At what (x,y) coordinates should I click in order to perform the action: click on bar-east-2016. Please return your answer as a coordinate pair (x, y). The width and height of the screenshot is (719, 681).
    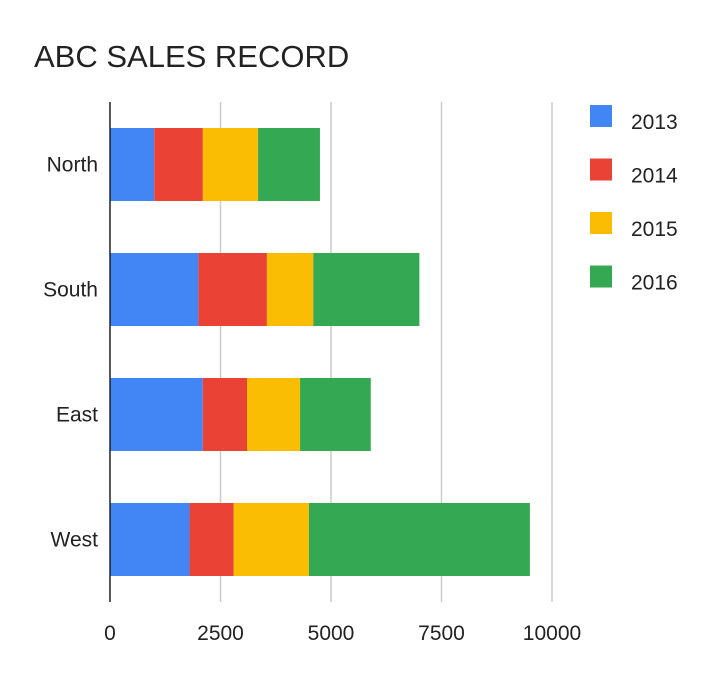
    Looking at the image, I should click on (335, 414).